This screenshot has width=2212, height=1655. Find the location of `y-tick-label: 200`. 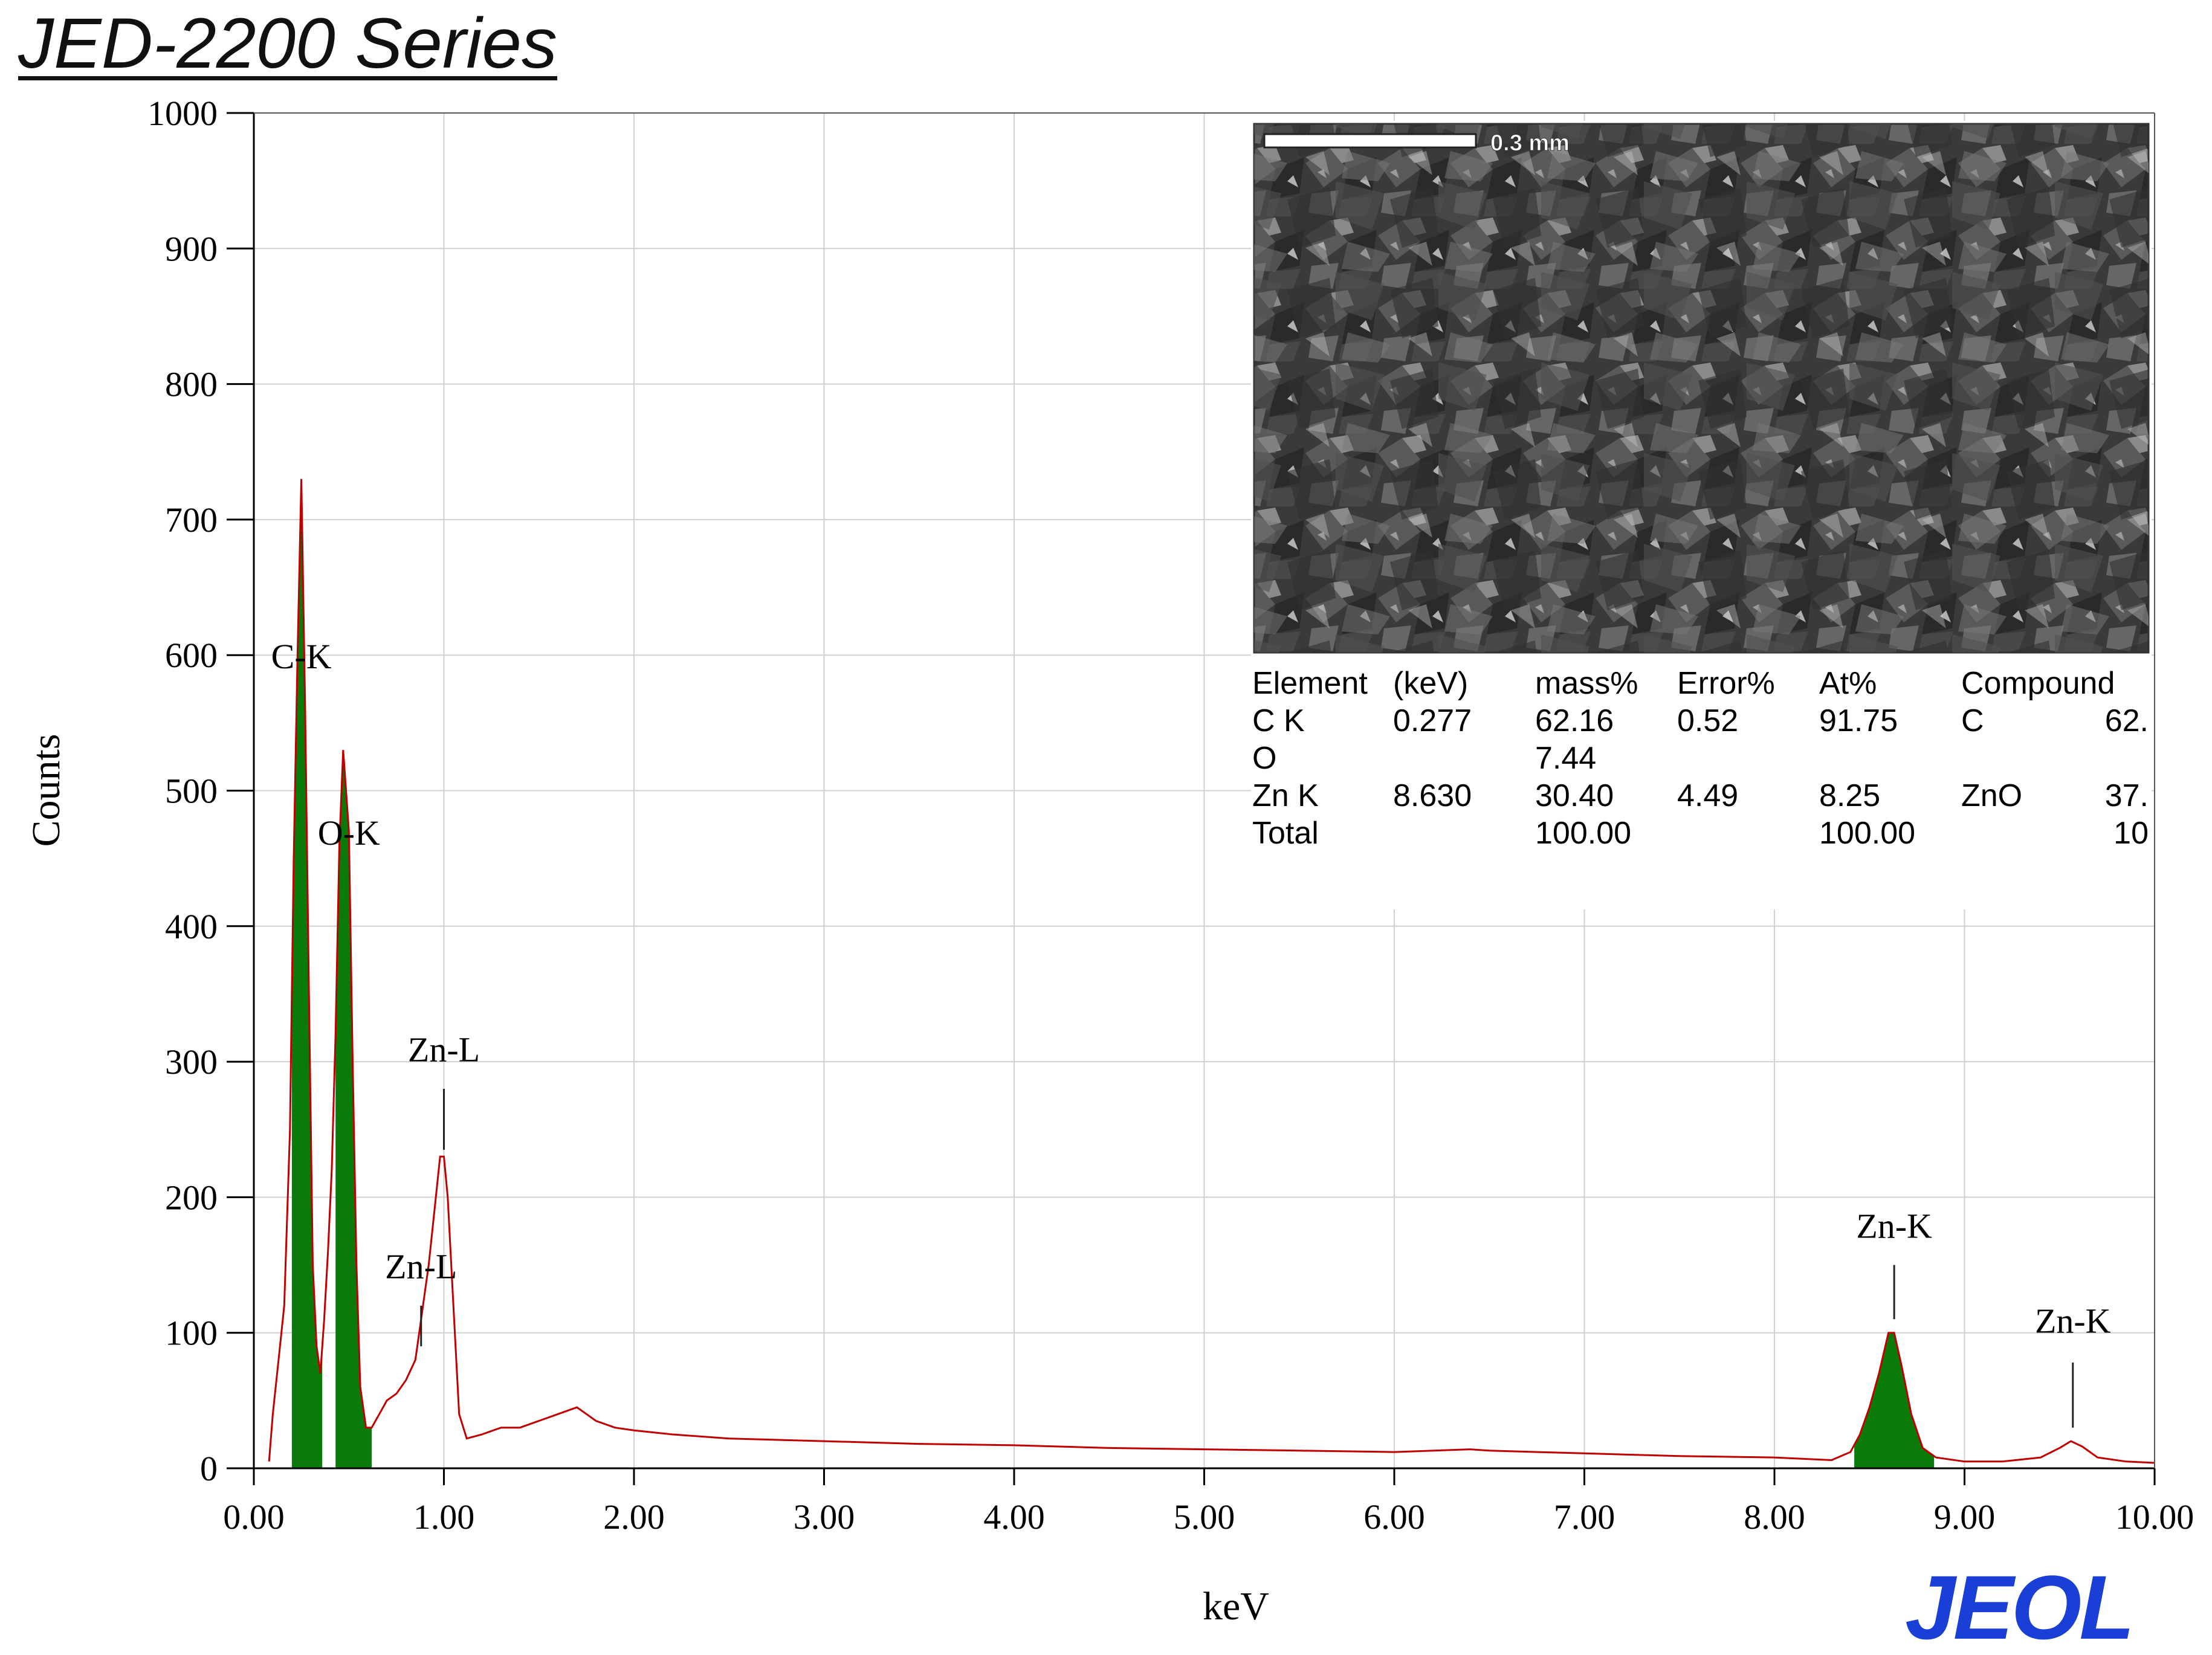

y-tick-label: 200 is located at coordinates (191, 1197).